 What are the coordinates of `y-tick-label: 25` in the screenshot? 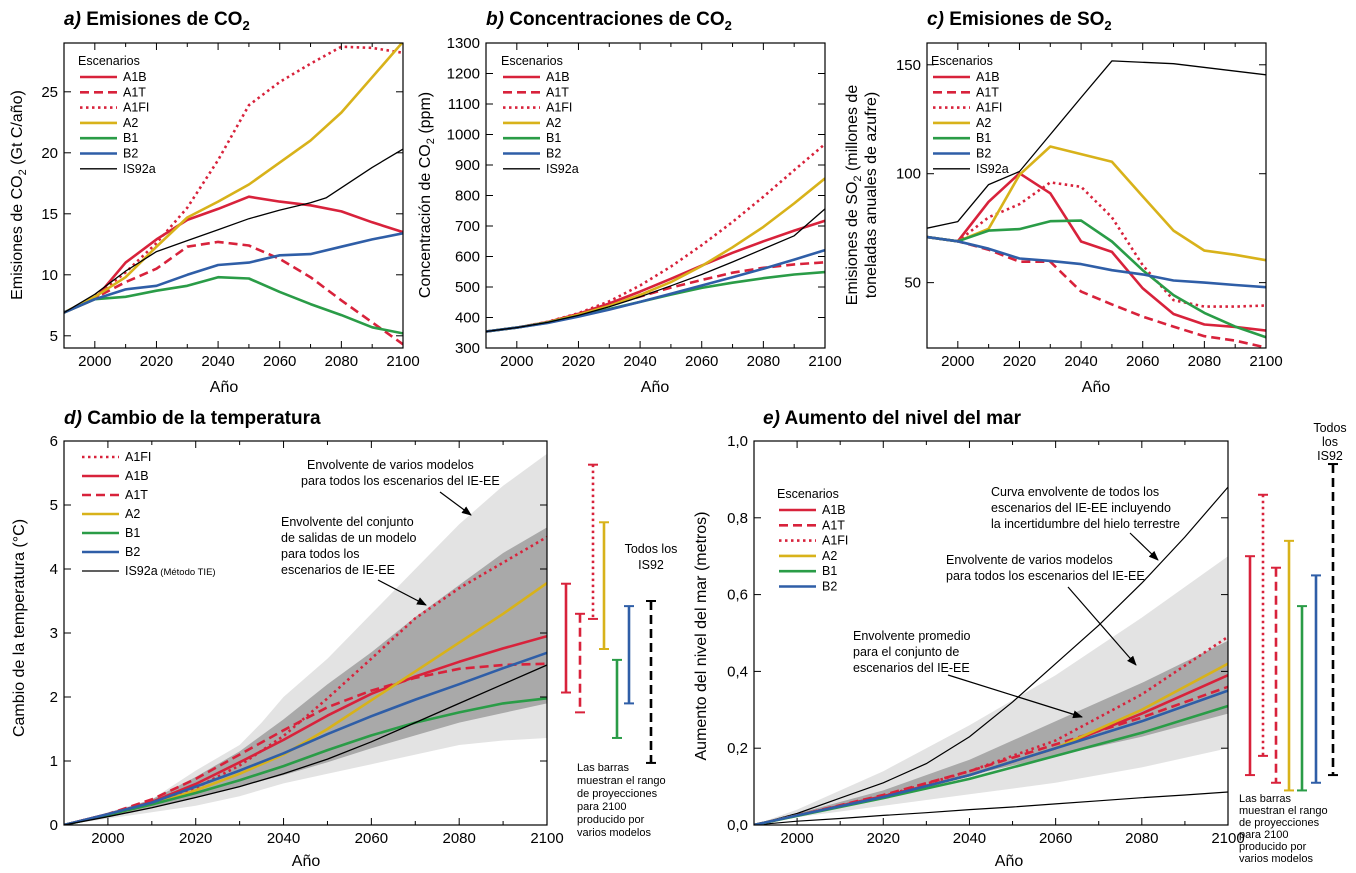 It's located at (49, 92).